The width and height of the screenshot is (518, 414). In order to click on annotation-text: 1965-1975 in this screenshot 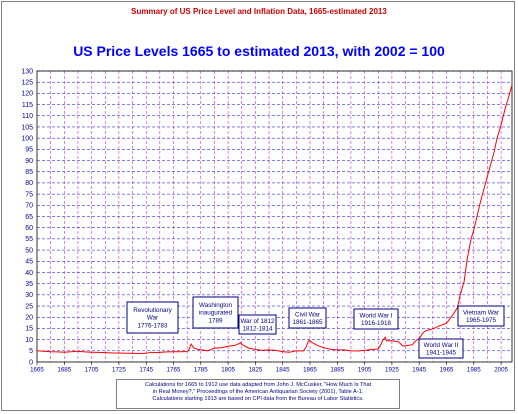, I will do `click(481, 320)`.